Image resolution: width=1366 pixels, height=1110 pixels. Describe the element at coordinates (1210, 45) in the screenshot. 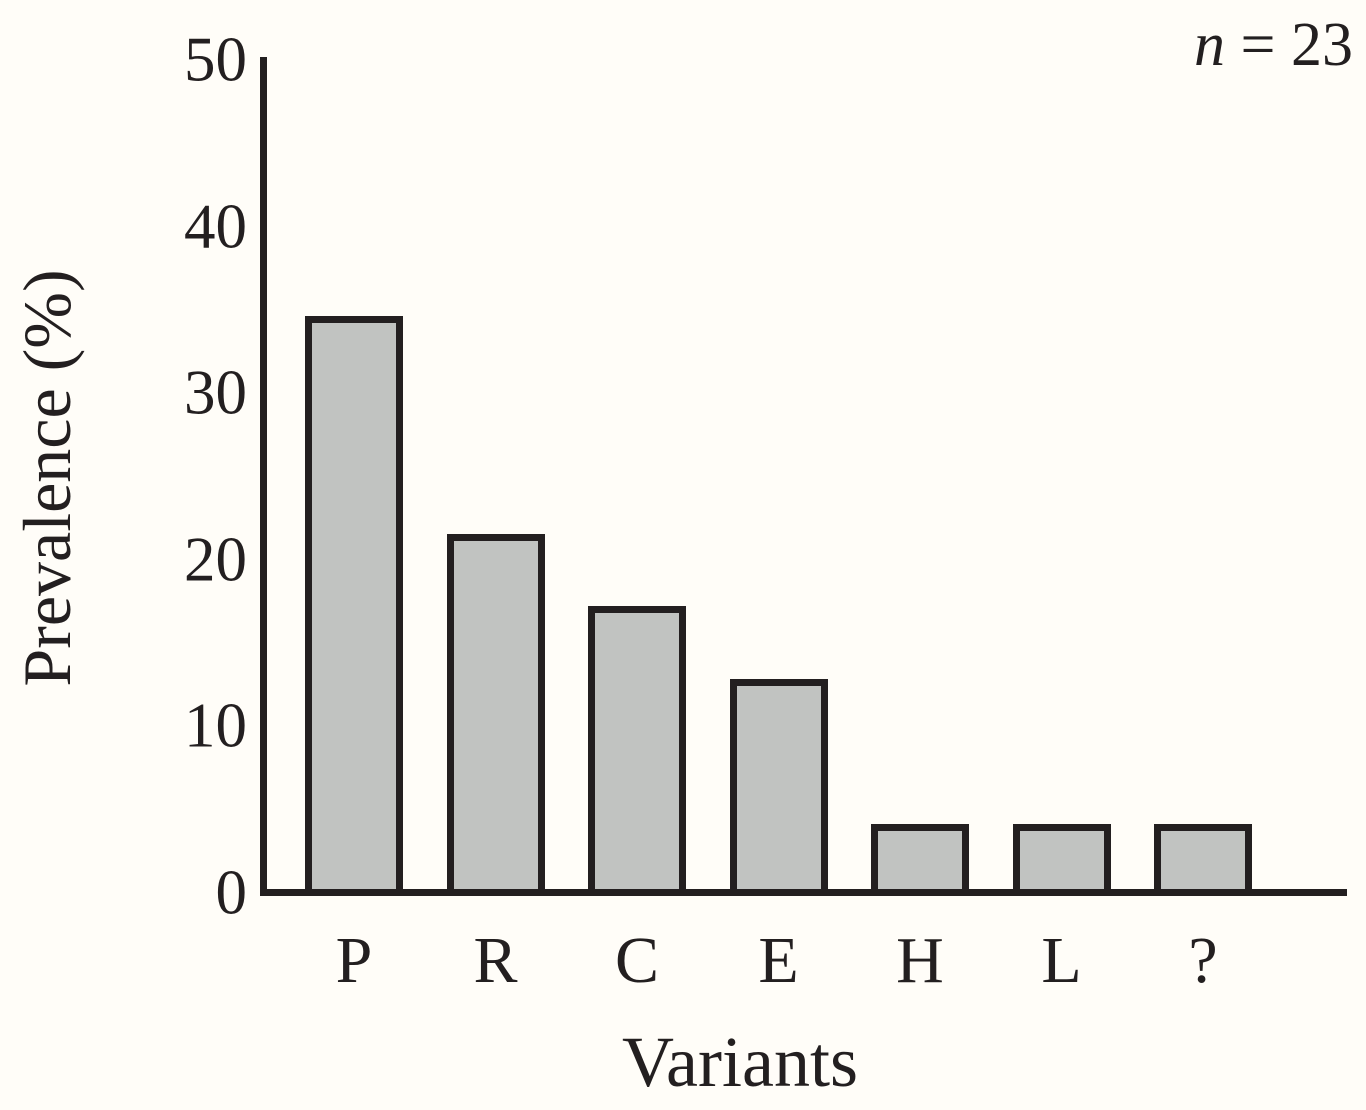

I see `sample-size-symbol: n` at that location.